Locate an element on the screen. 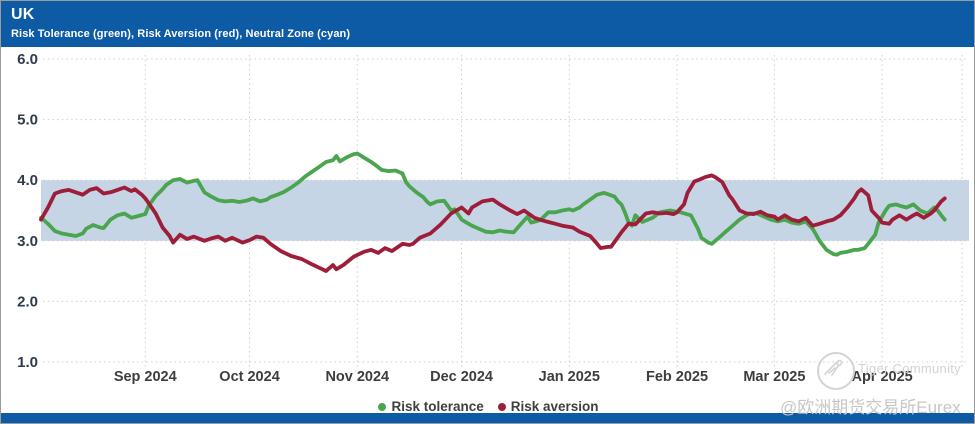 This screenshot has width=975, height=424. y-axis-tick-label: 5.0 is located at coordinates (27, 120).